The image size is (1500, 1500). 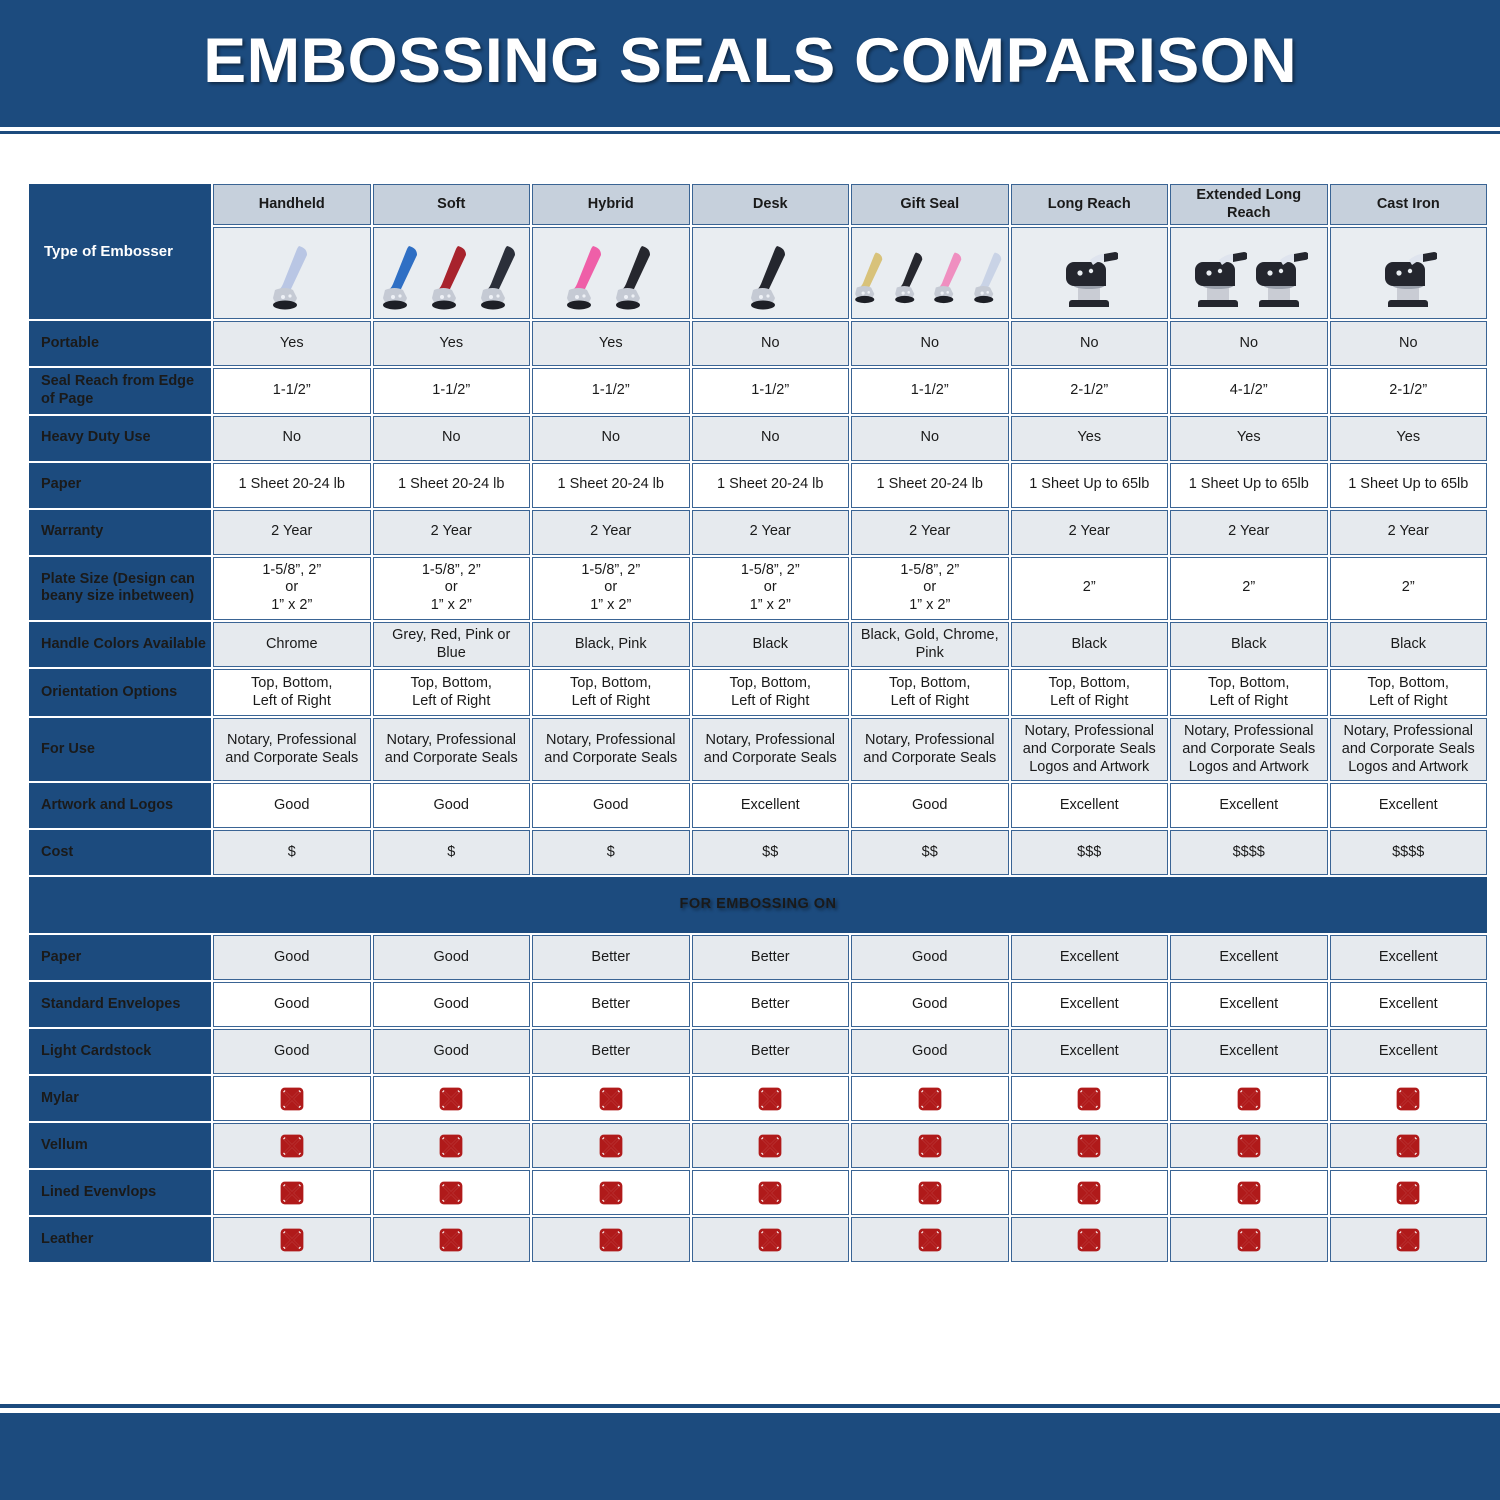 I want to click on cell-spec-7-1: Top, Bottom, Left of Right, so click(x=451, y=693).